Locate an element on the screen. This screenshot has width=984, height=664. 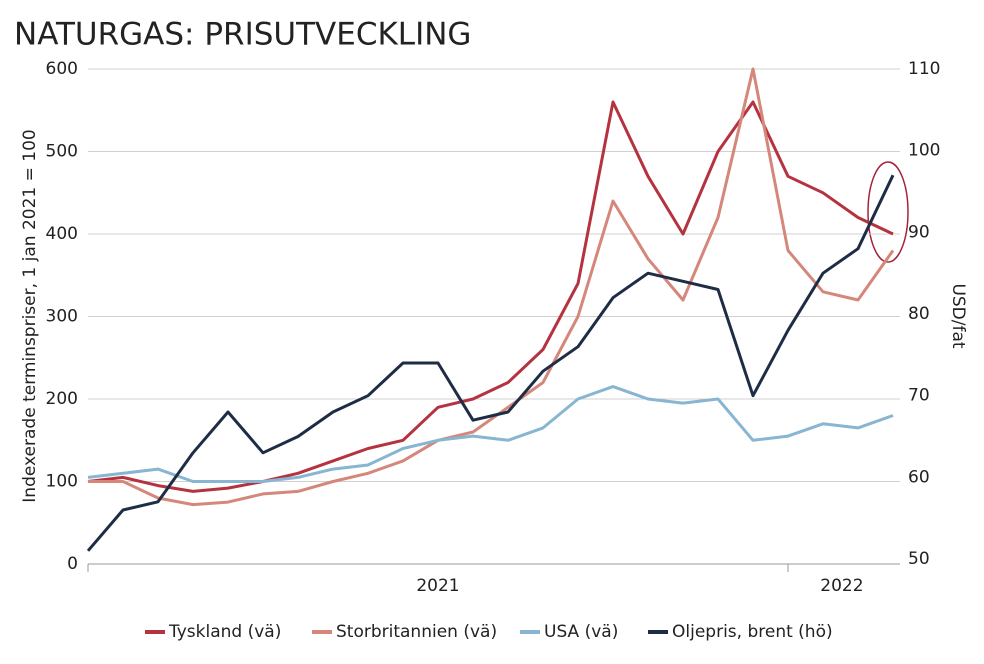
x-tick-label: 2021 is located at coordinates (437, 586).